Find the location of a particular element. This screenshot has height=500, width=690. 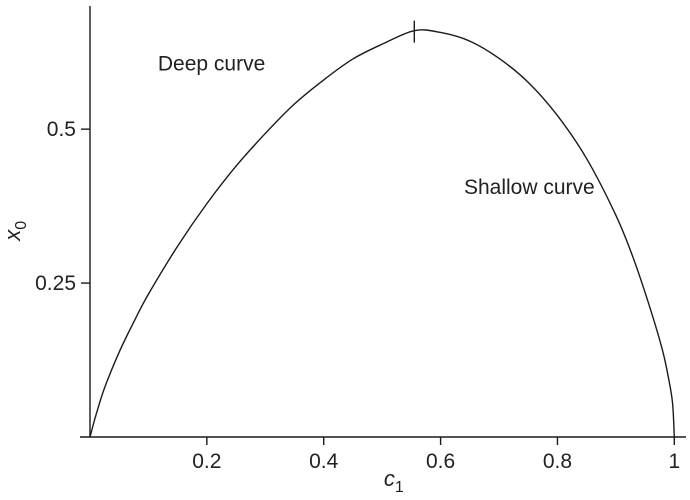

x-axis-ticks: 0.2 0.4 0.6 0.8 1 is located at coordinates (436, 455).